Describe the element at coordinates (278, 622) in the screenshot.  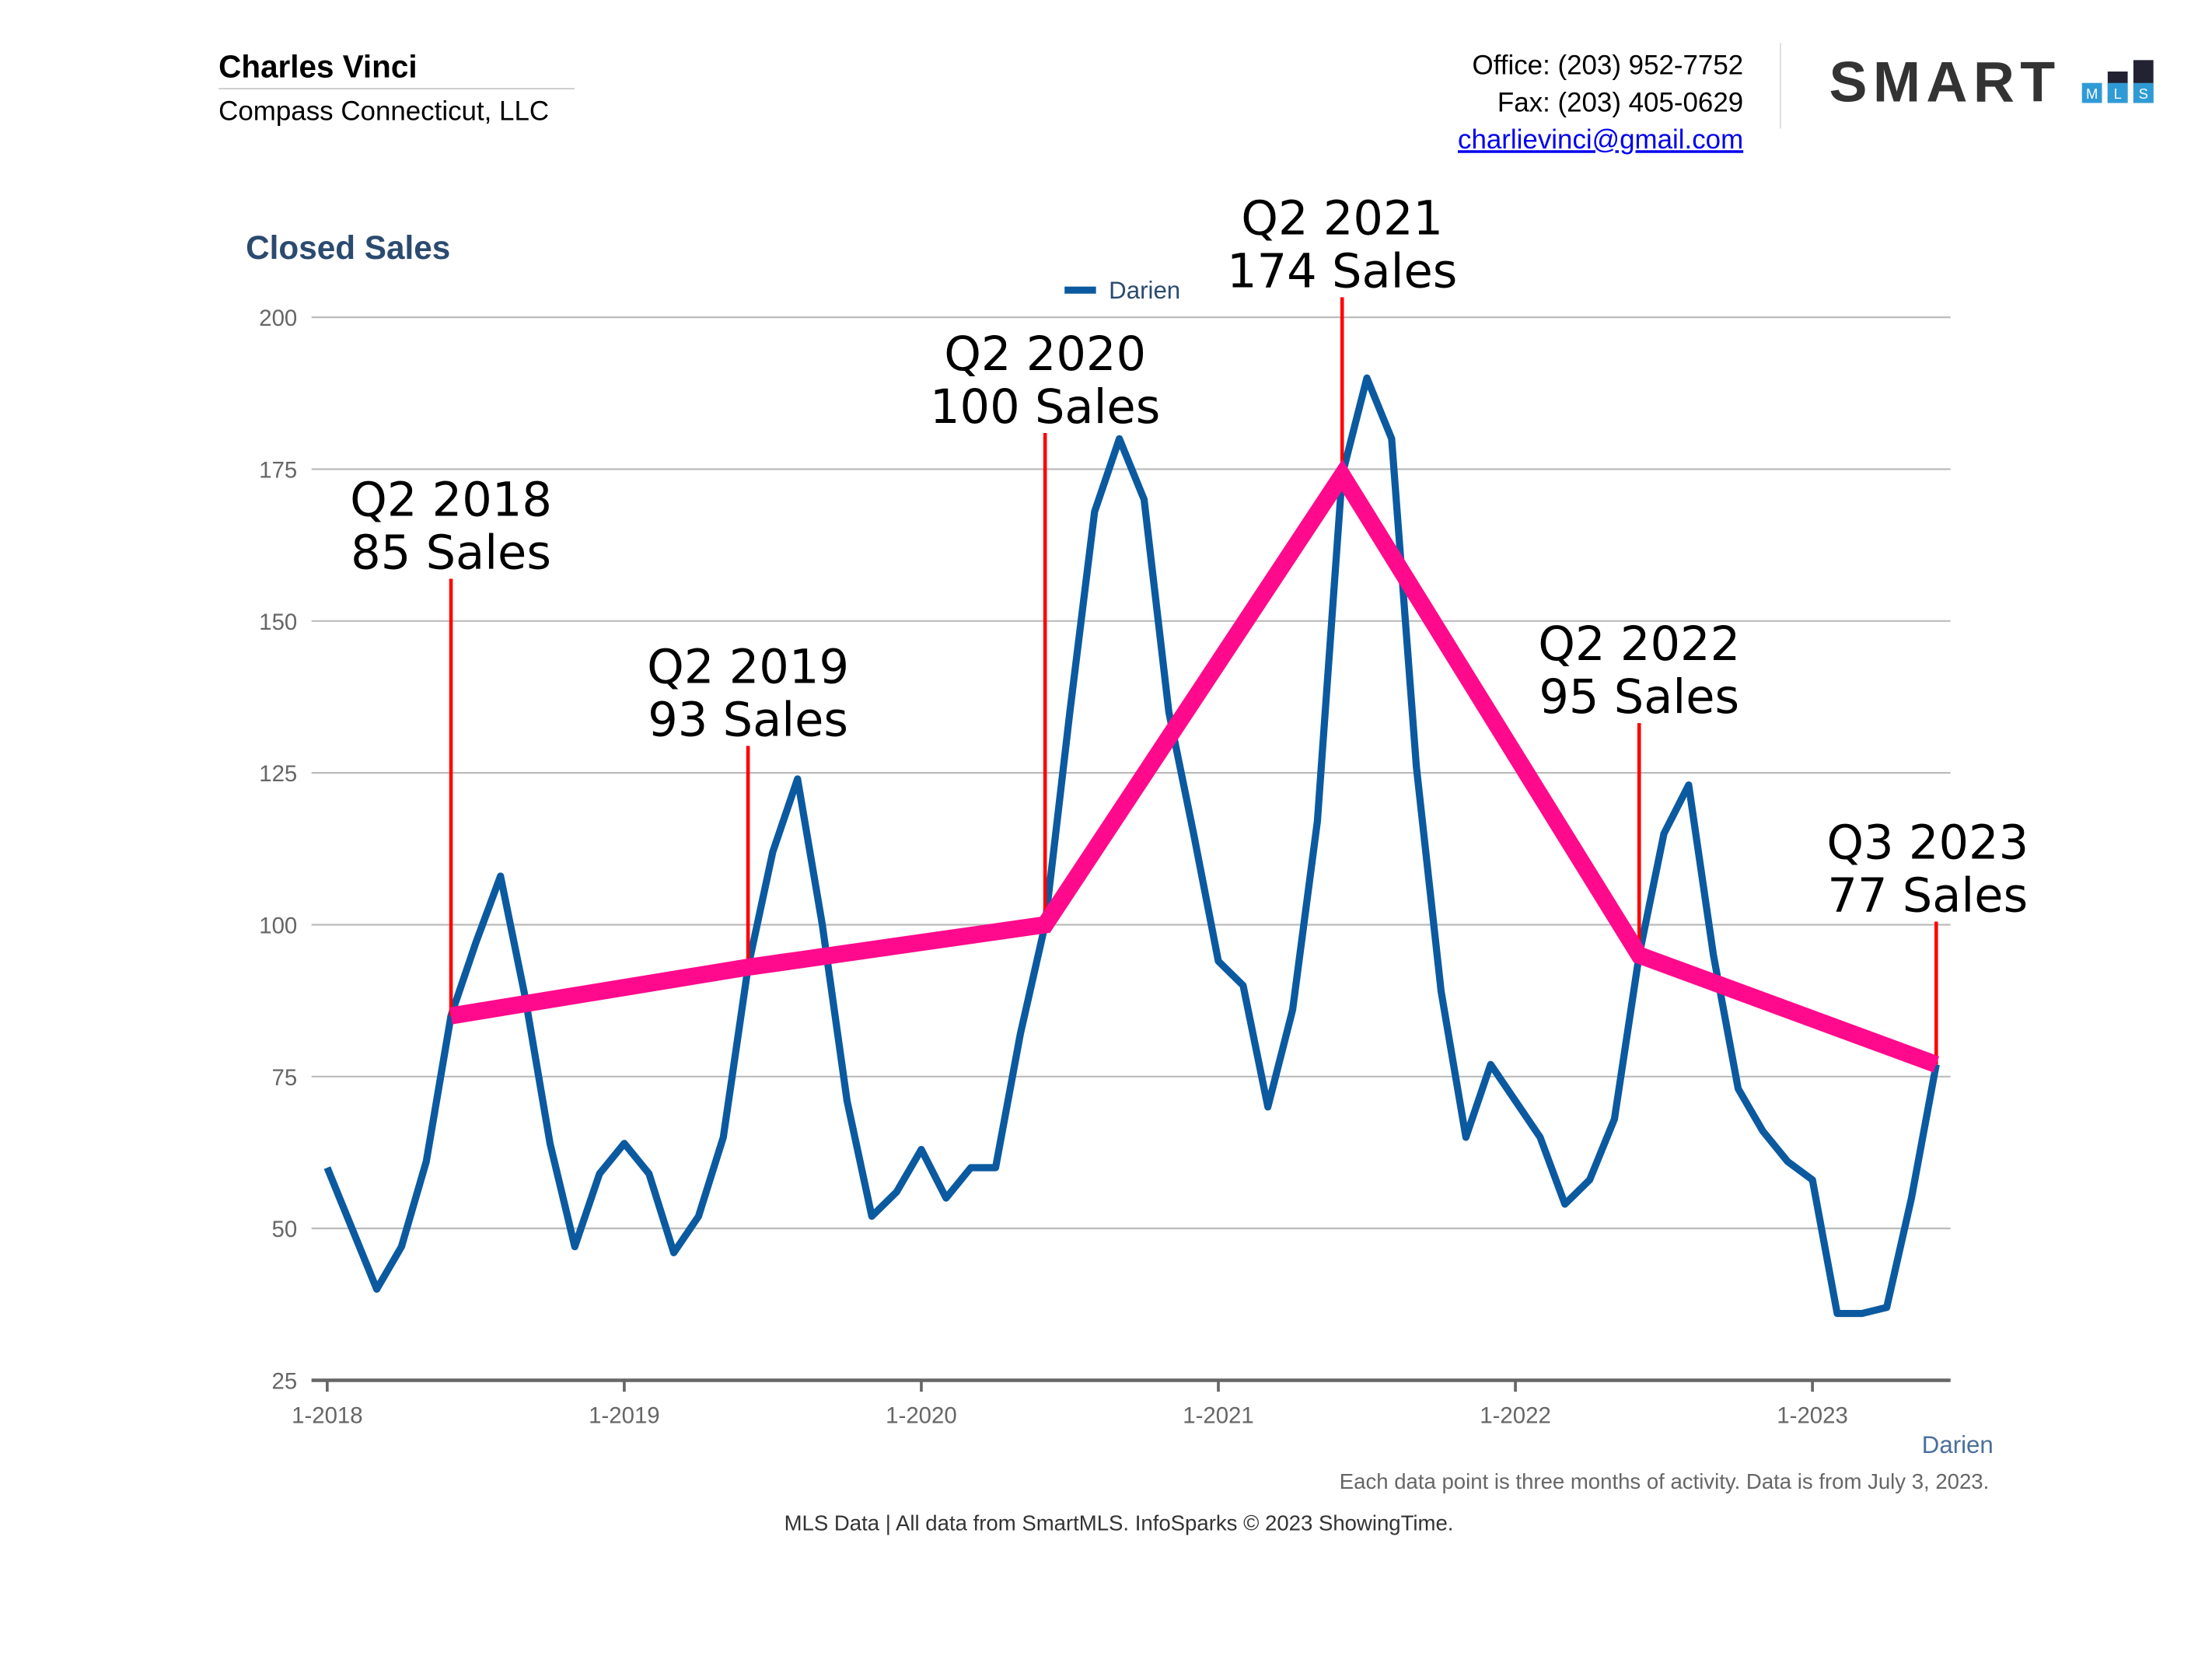
I see `y-tick-label: 150` at that location.